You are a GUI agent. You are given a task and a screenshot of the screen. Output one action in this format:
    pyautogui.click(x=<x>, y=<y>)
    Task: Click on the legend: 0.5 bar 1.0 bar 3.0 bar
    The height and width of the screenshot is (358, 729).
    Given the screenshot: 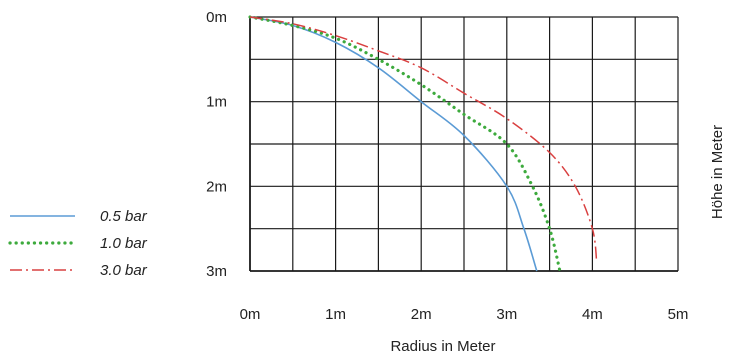 What is the action you would take?
    pyautogui.click(x=78, y=243)
    